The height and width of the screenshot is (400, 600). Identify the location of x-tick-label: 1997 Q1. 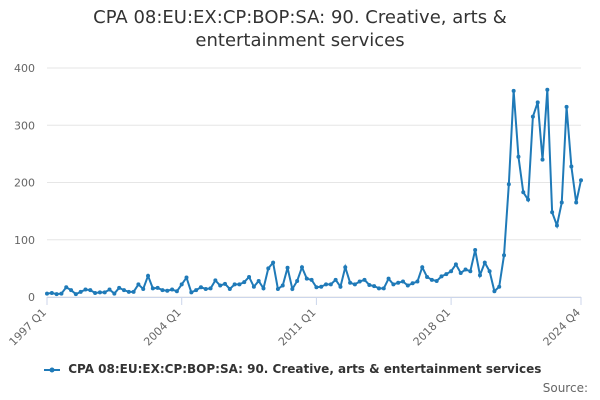
(28, 327).